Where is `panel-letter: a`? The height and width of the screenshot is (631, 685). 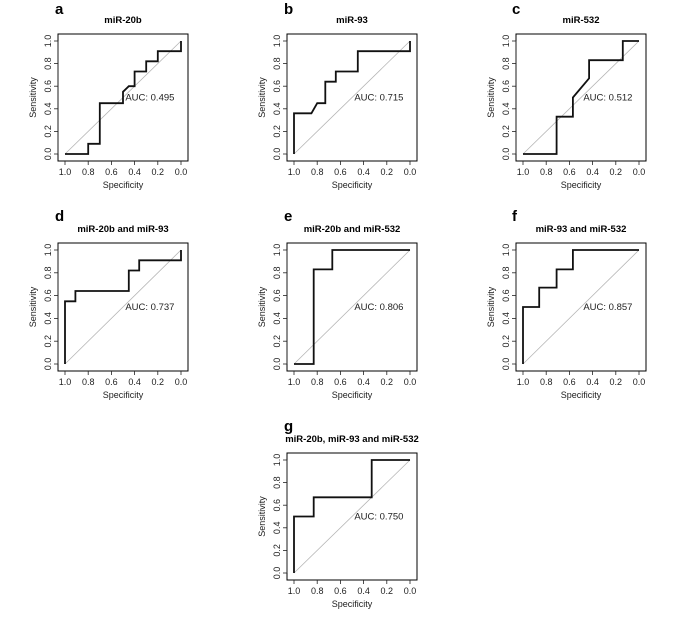
panel-letter: a is located at coordinates (59, 9).